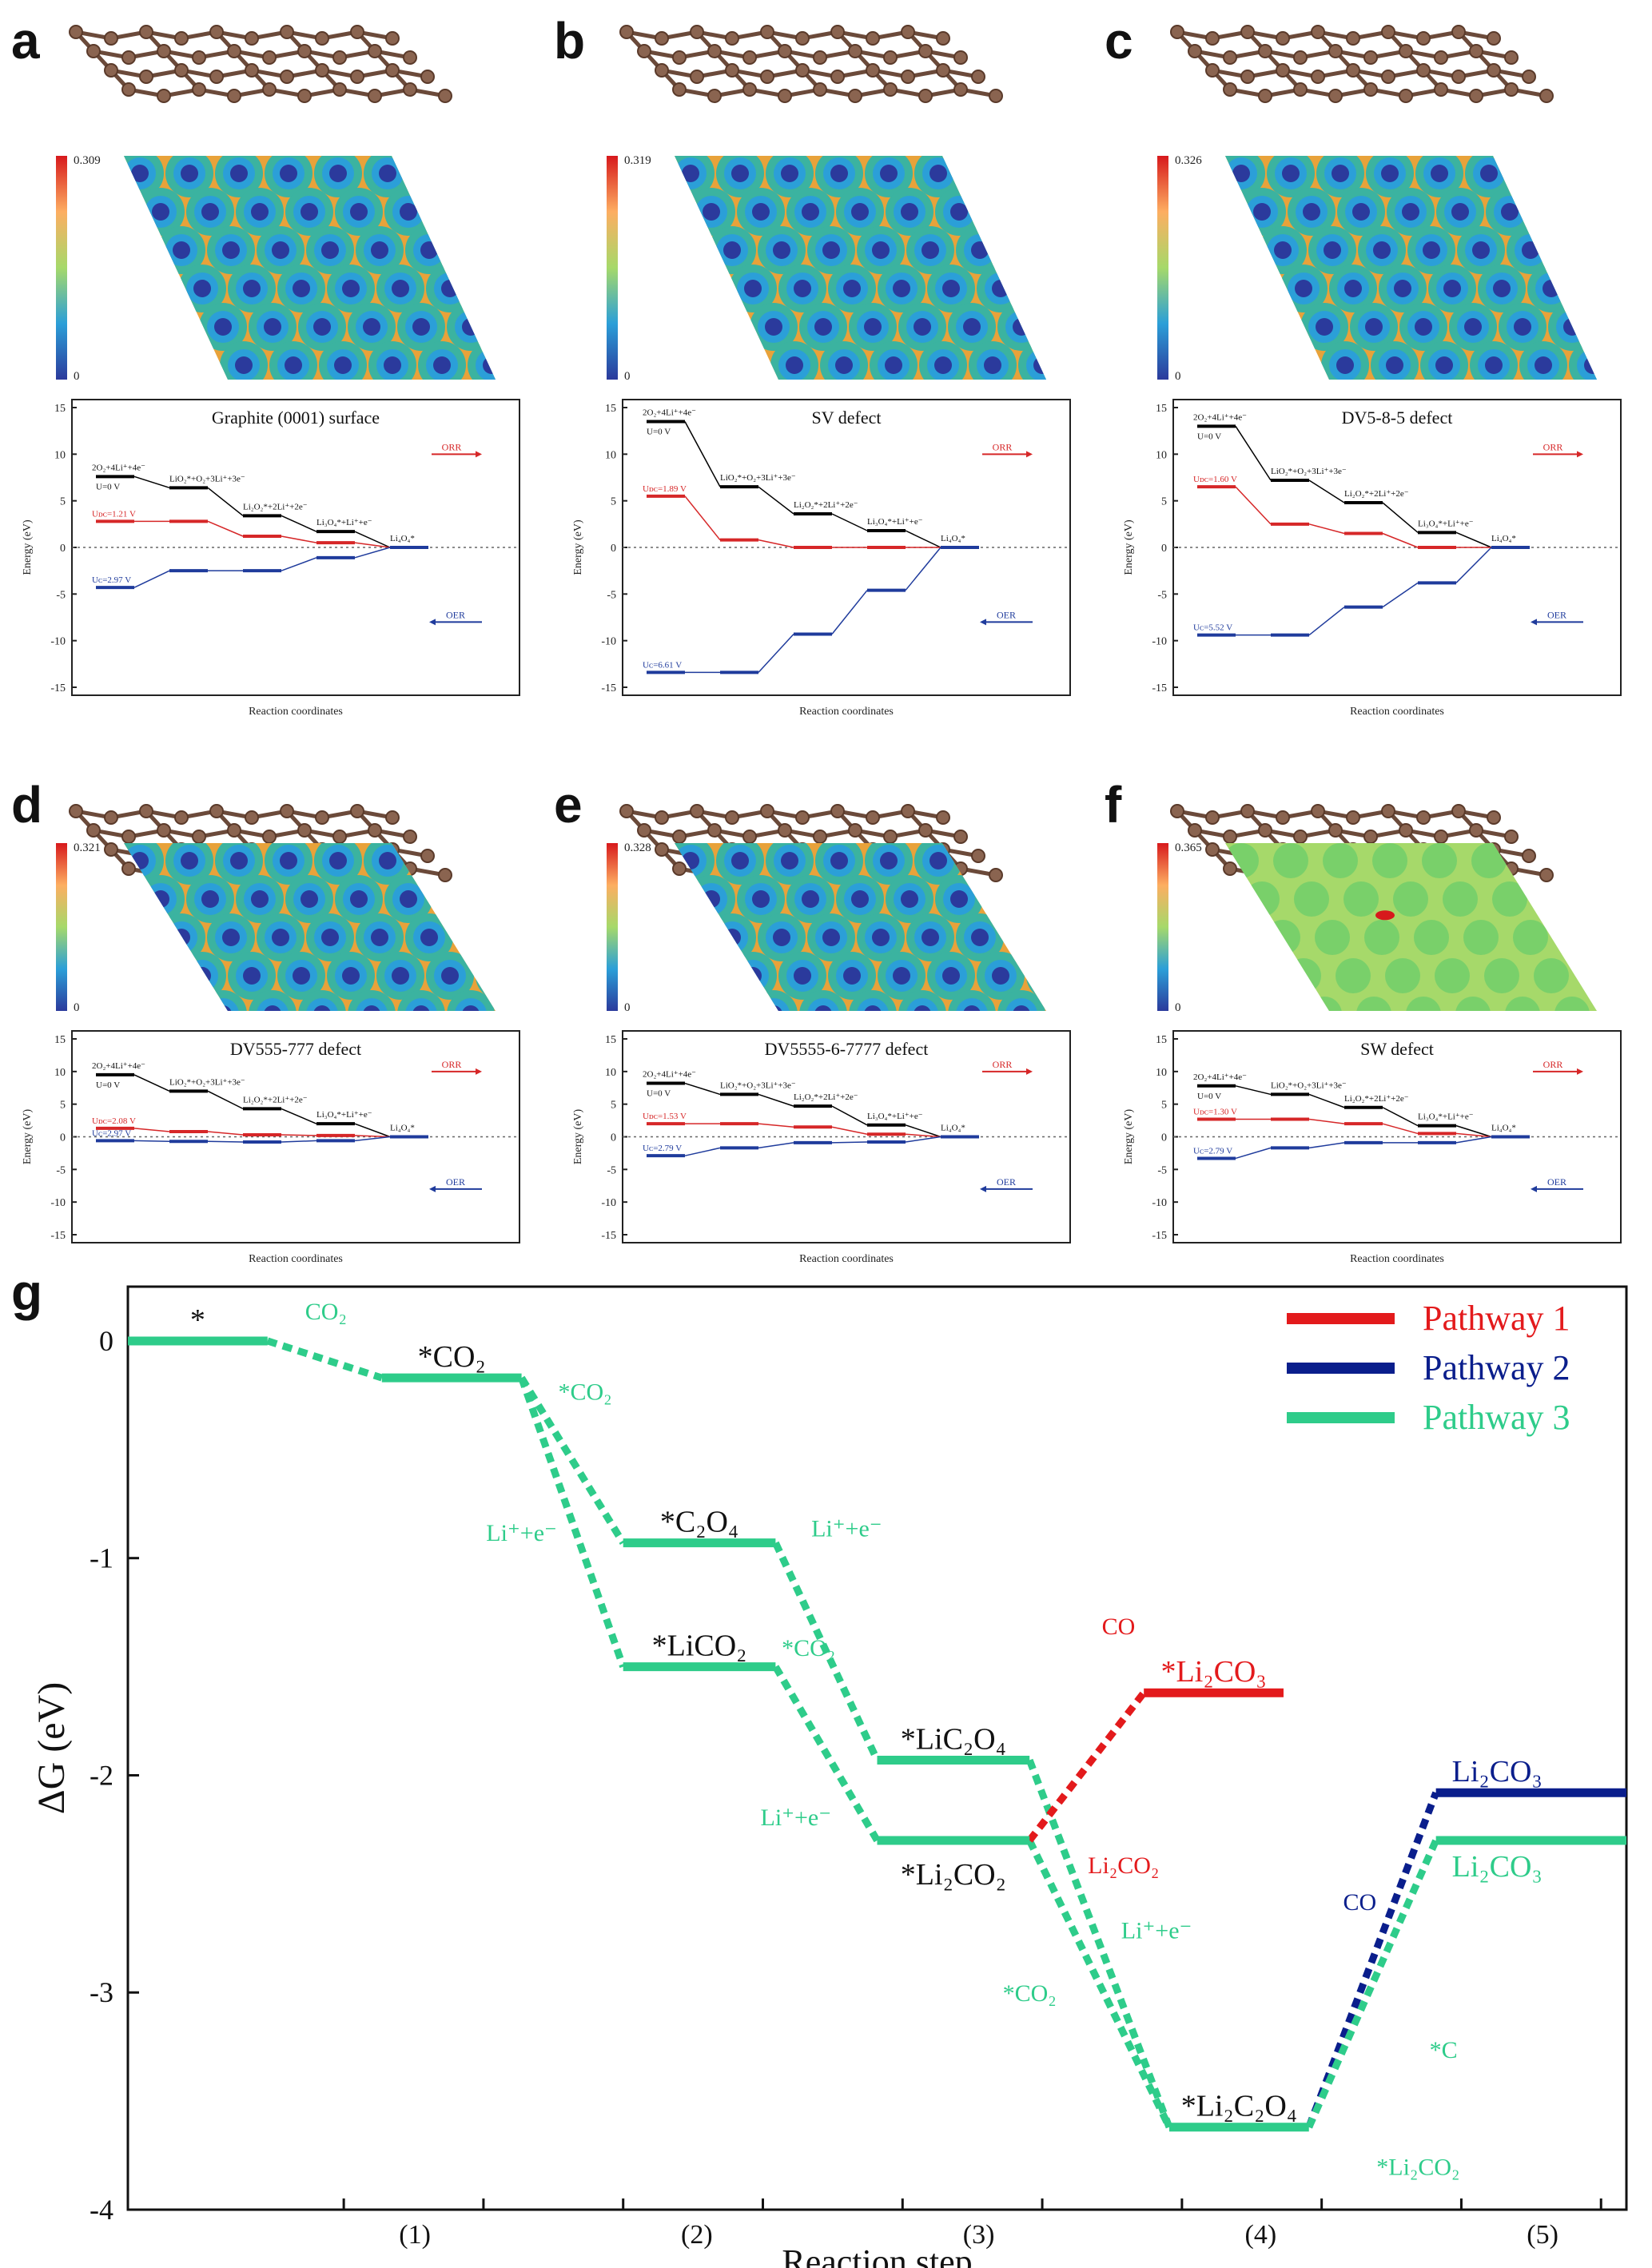  I want to click on energy-plot-title: Graphite (0001) surface, so click(296, 418).